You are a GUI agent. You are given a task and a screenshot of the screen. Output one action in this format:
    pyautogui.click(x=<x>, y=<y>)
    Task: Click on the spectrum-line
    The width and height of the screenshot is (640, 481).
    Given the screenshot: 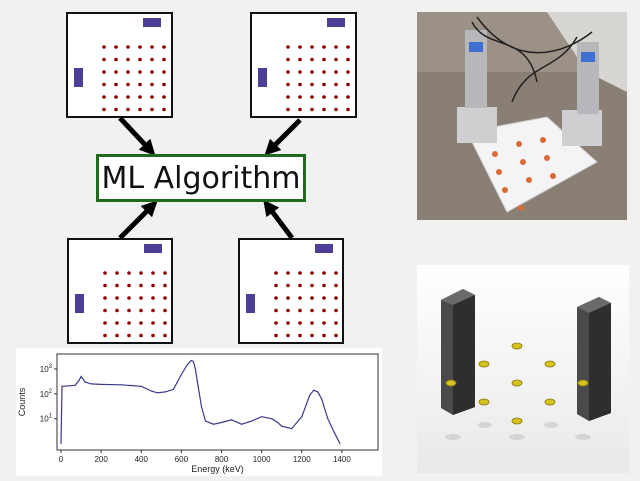 What is the action you would take?
    pyautogui.click(x=200, y=401)
    